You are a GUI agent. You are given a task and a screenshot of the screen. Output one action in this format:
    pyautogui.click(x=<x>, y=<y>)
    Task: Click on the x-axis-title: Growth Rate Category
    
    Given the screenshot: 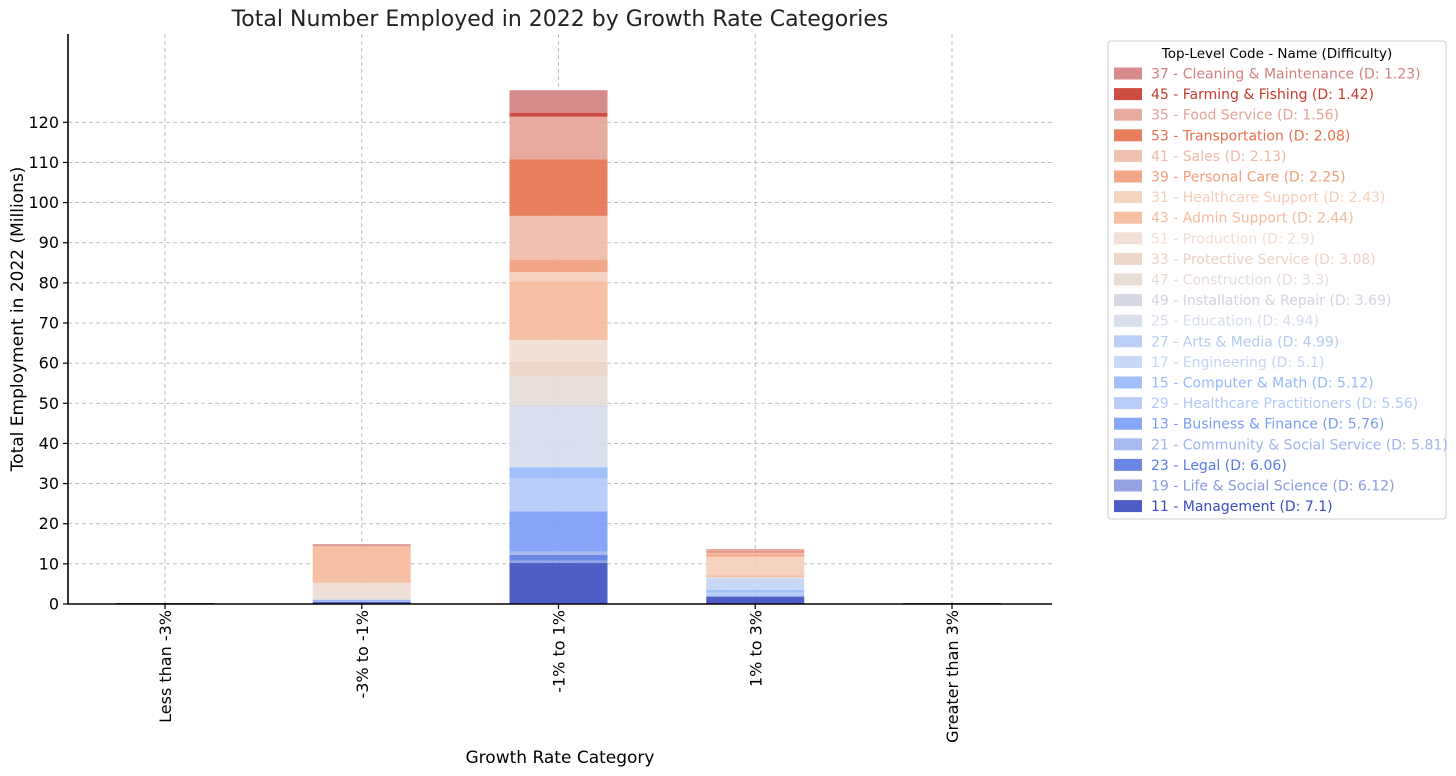 What is the action you would take?
    pyautogui.click(x=560, y=758)
    